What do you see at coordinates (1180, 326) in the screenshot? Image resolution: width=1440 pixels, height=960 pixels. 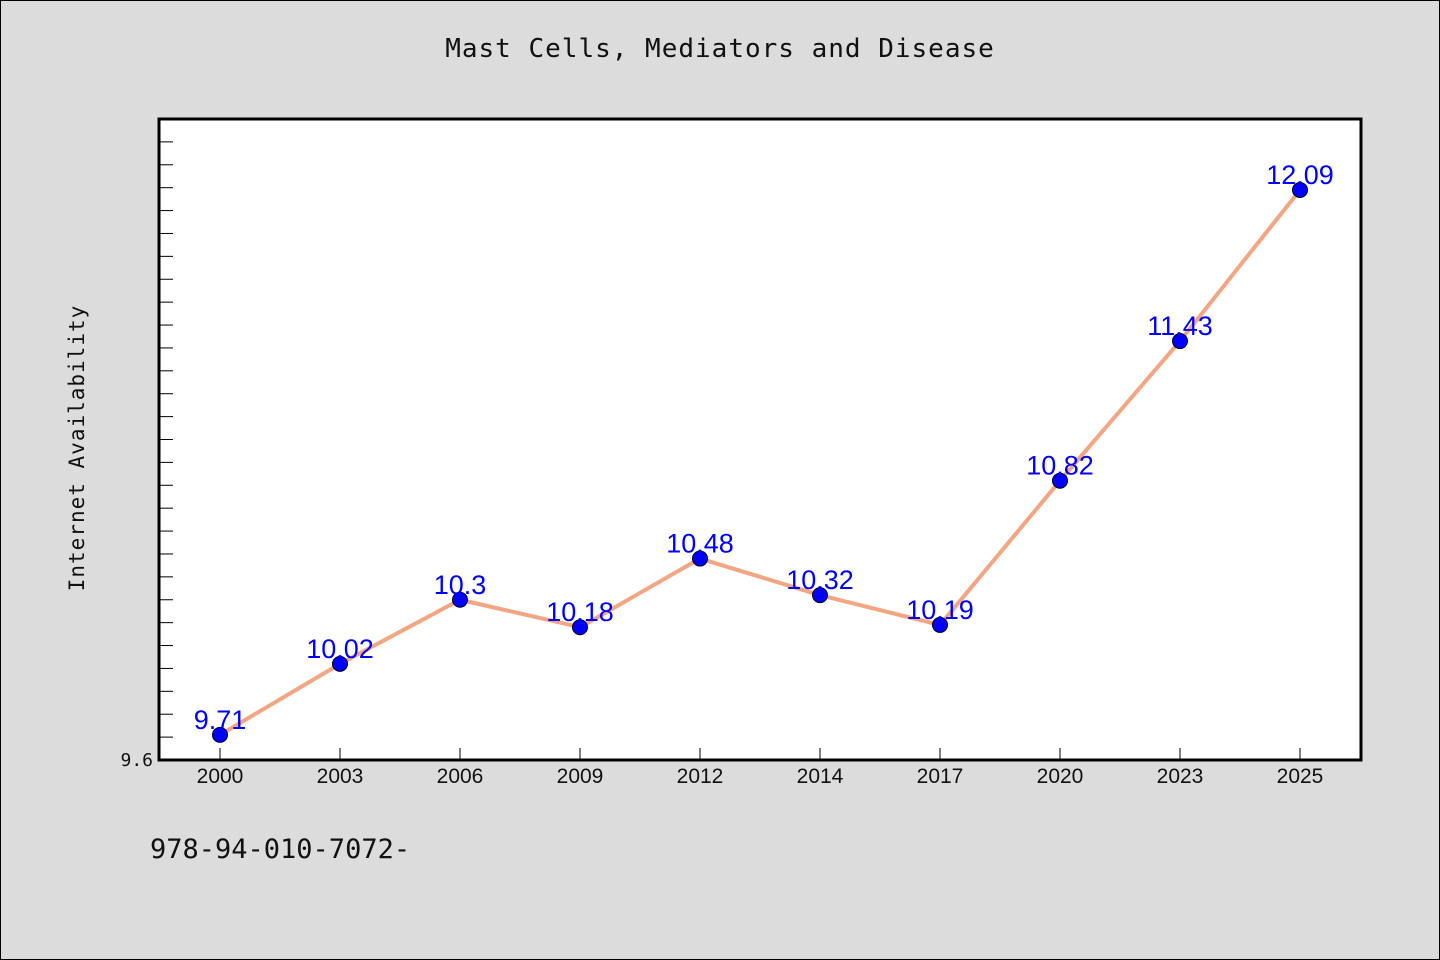 I see `data-label: 11.43` at bounding box center [1180, 326].